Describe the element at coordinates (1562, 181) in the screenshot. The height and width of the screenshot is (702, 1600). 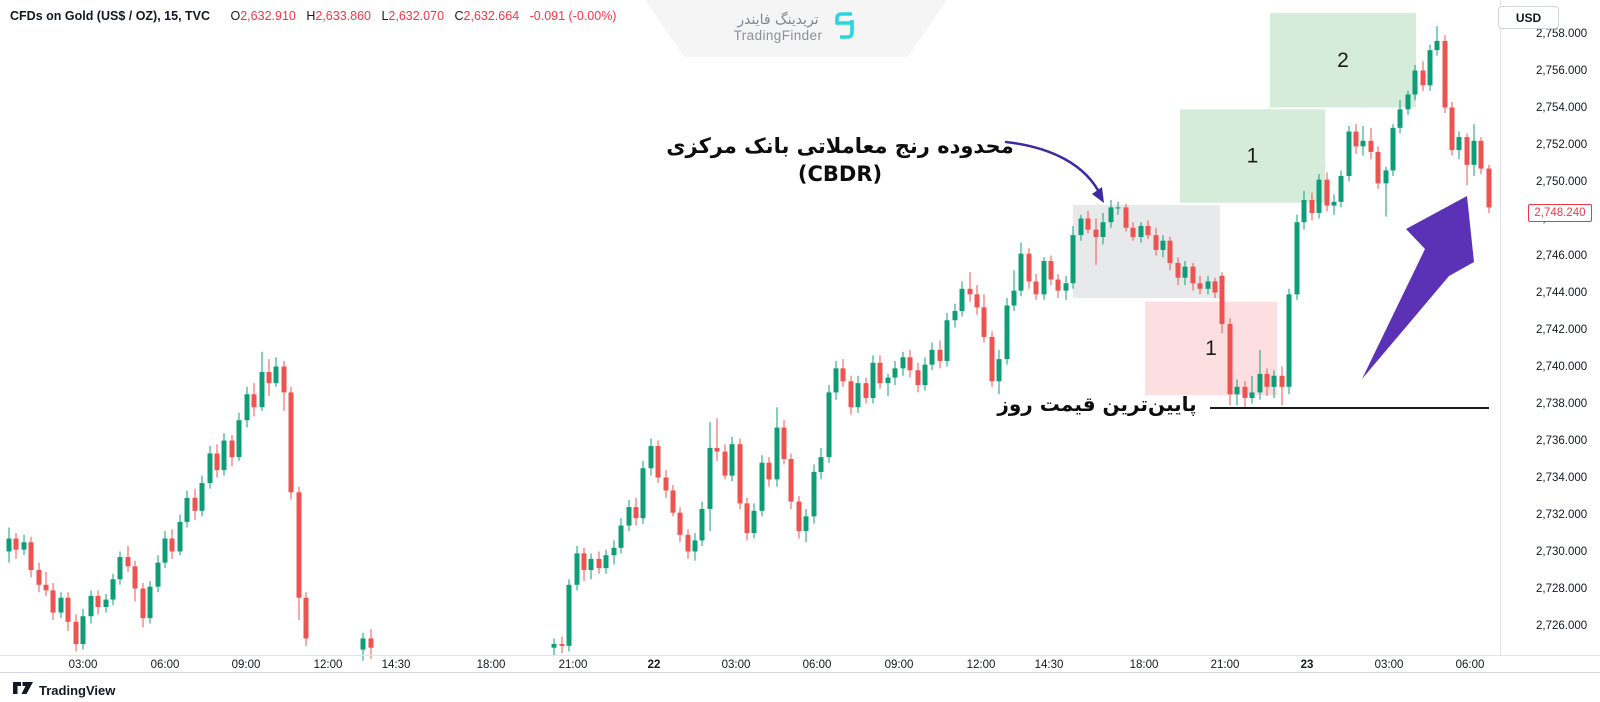
I see `price-axis-label: 2,750.000` at that location.